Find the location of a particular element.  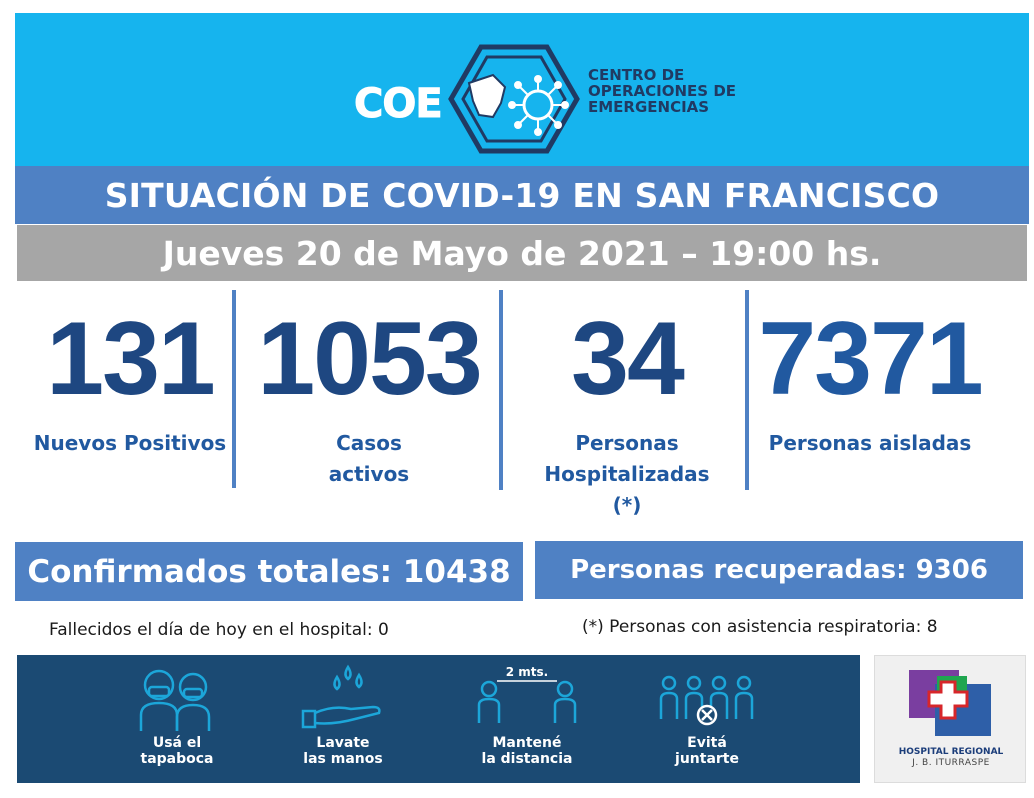

stat-label-line: Casos is located at coordinates (369, 443).